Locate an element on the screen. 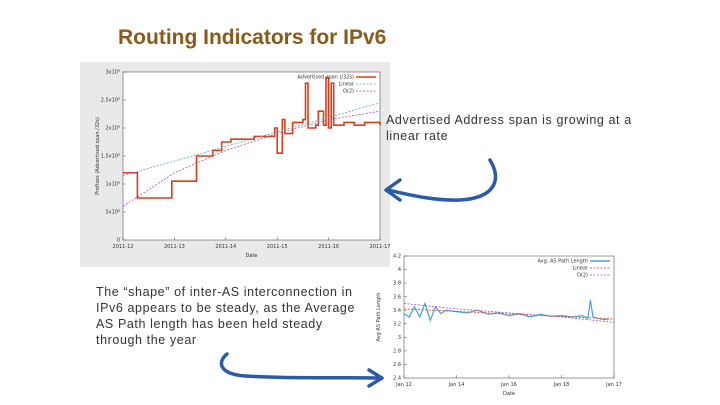 This screenshot has width=720, height=405. y-tick-label: 3 is located at coordinates (399, 338).